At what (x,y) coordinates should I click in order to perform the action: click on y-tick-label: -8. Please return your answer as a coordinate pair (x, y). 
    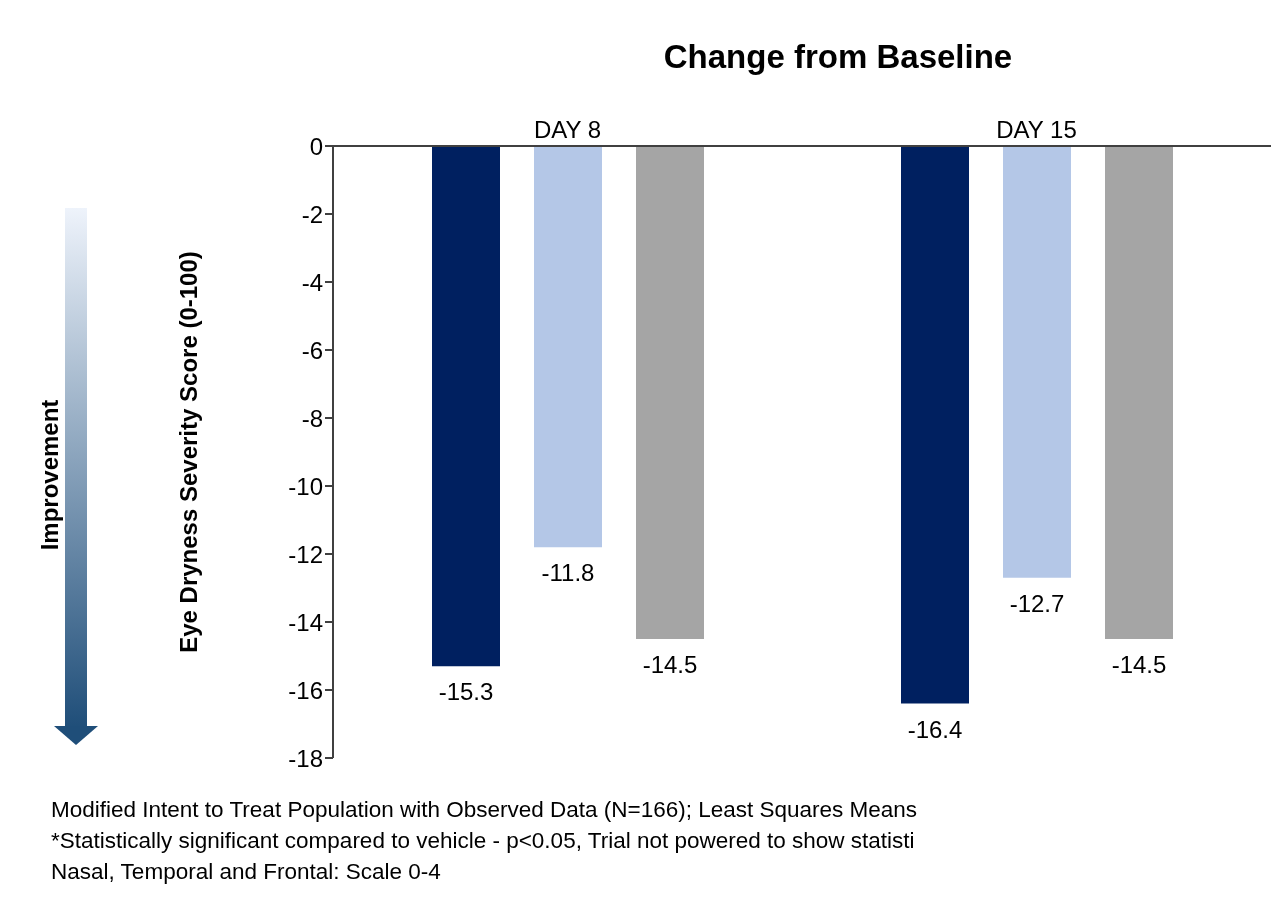
    Looking at the image, I should click on (312, 418).